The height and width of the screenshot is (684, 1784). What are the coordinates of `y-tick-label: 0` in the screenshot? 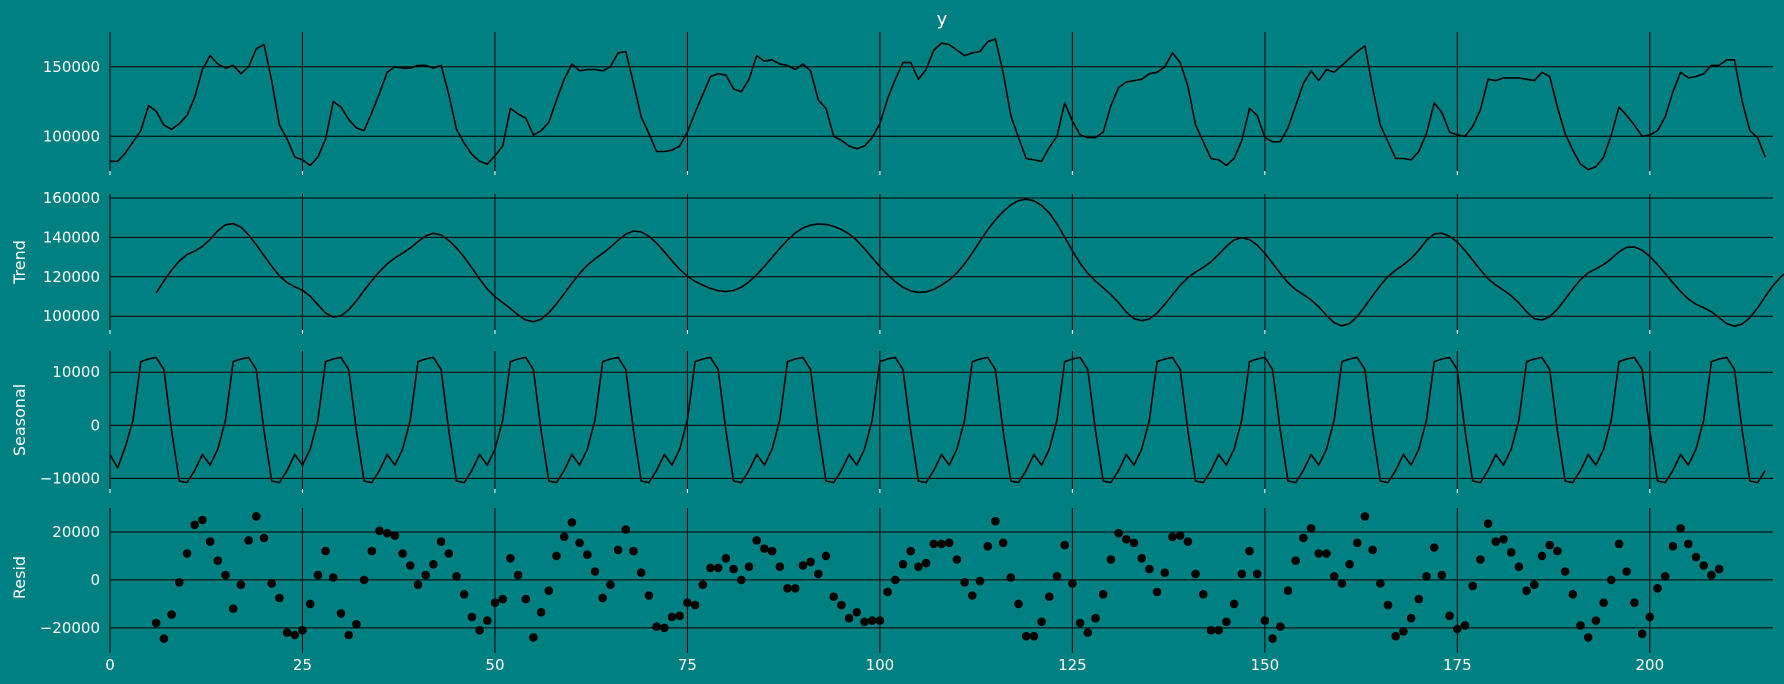 It's located at (95, 425).